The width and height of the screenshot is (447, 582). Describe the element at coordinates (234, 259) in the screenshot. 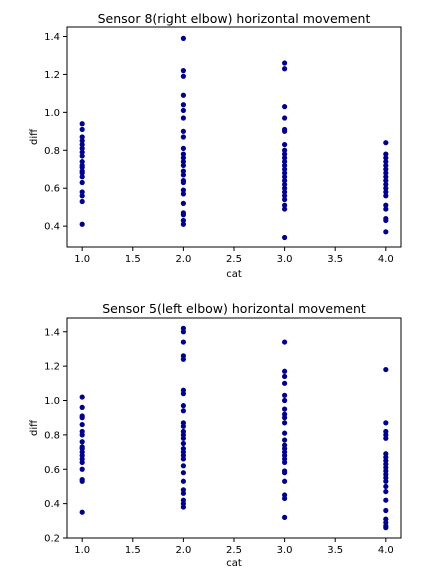

I see `x-tick-label: 2.5` at that location.